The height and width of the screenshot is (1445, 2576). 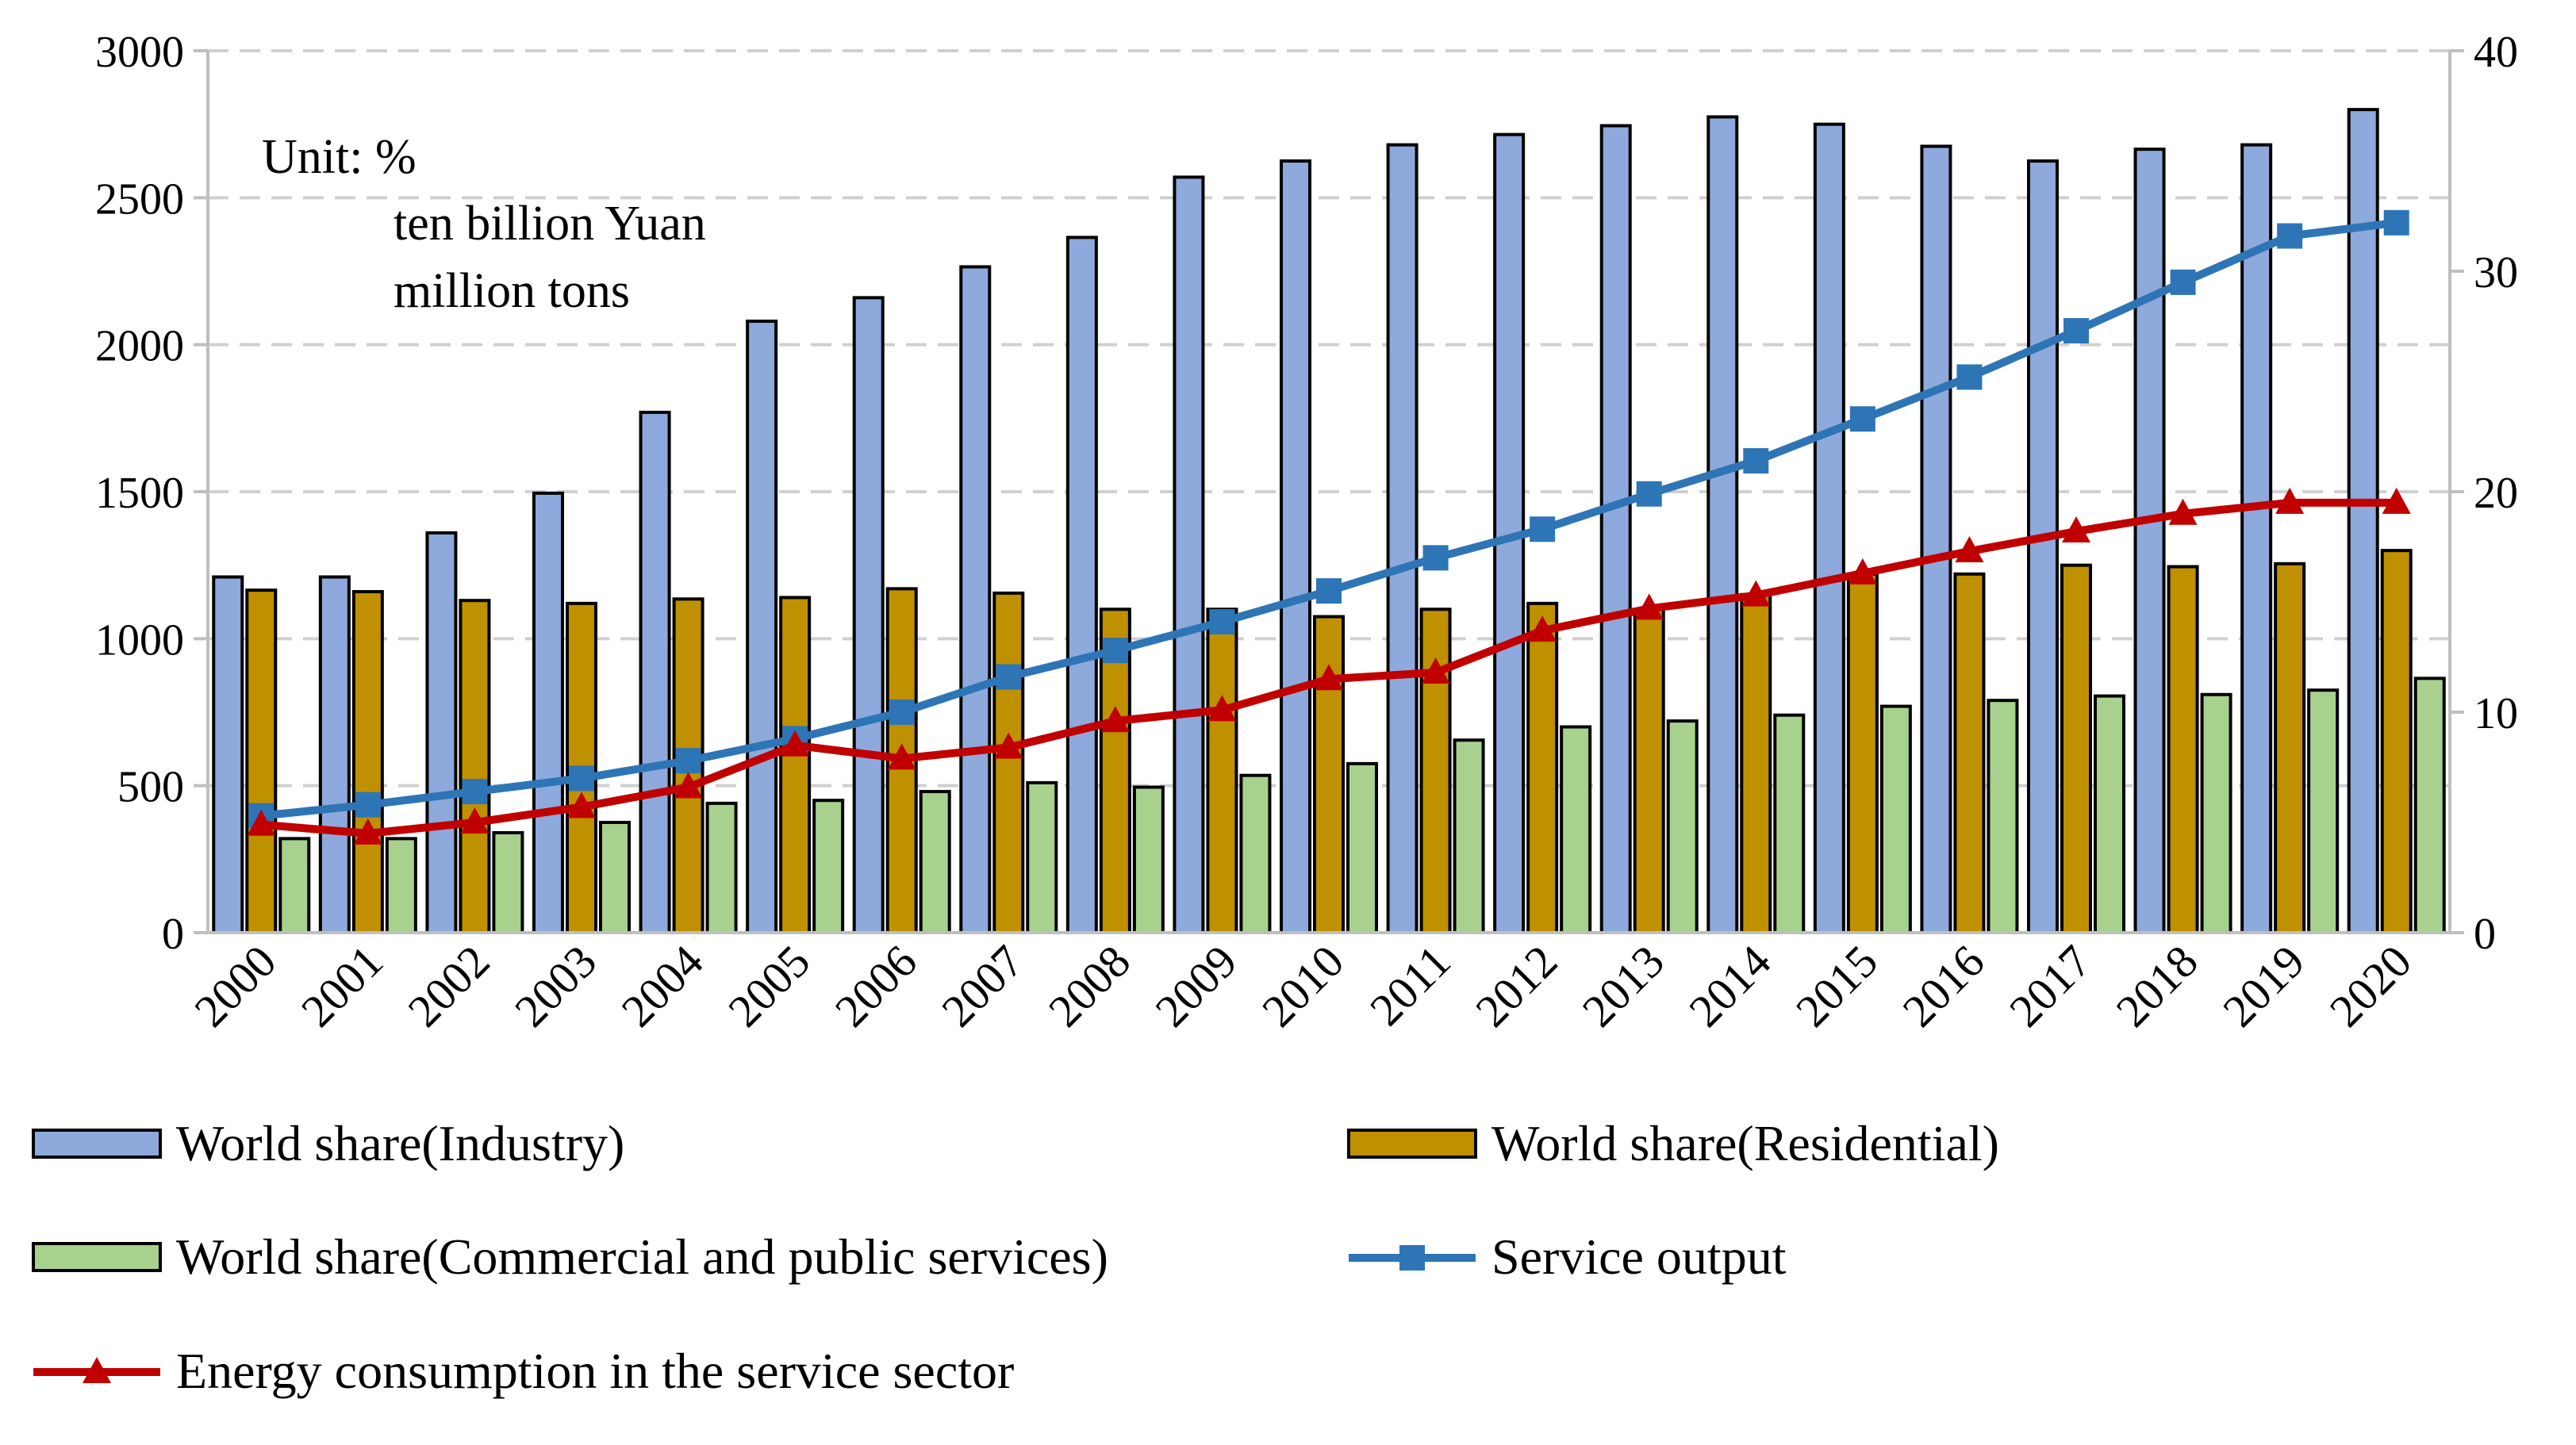 I want to click on right-tick-label: 20, so click(x=2496, y=493).